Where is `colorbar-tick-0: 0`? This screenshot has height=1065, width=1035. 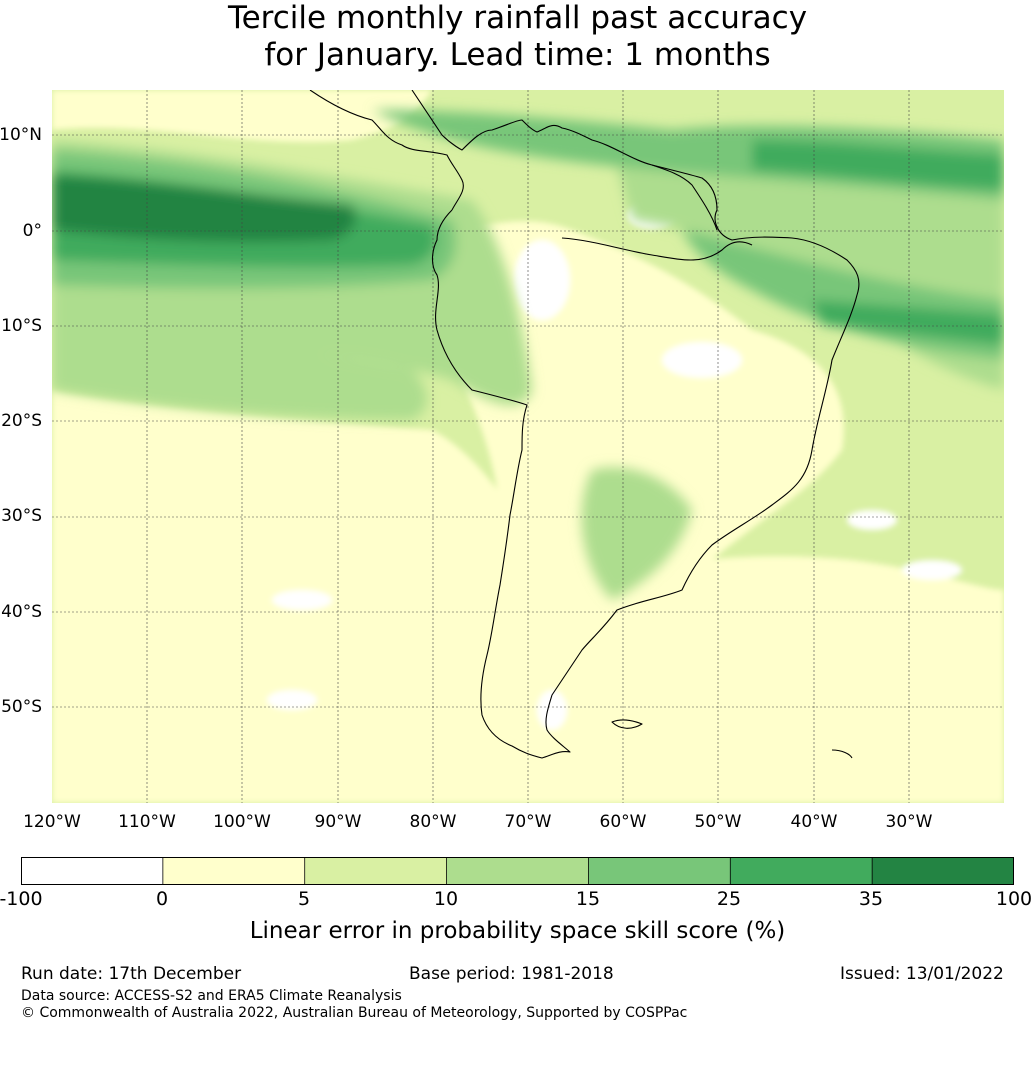 colorbar-tick-0: 0 is located at coordinates (162, 899).